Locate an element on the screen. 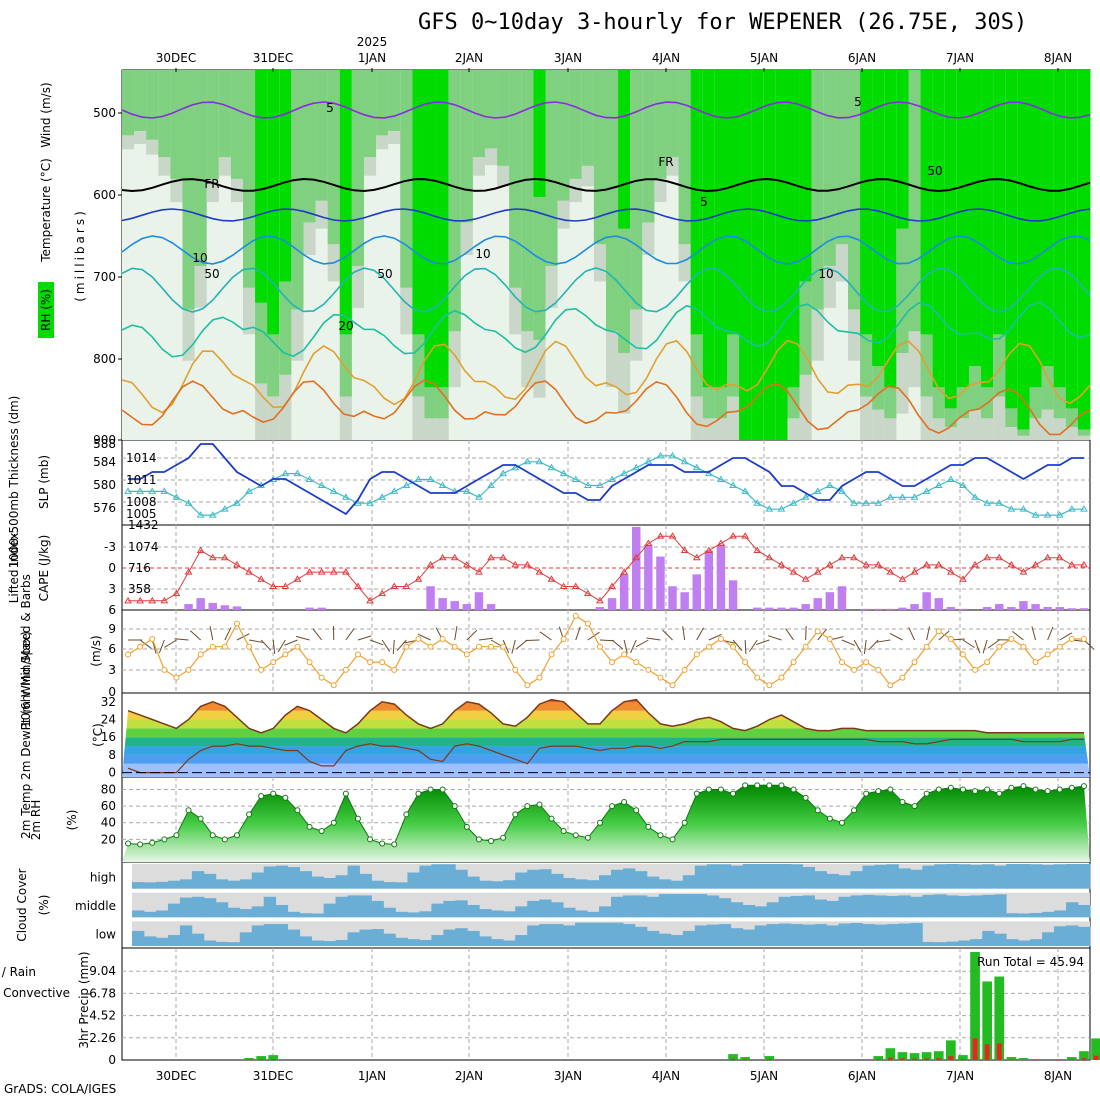  slp-title: SLP (mb) is located at coordinates (44, 482).